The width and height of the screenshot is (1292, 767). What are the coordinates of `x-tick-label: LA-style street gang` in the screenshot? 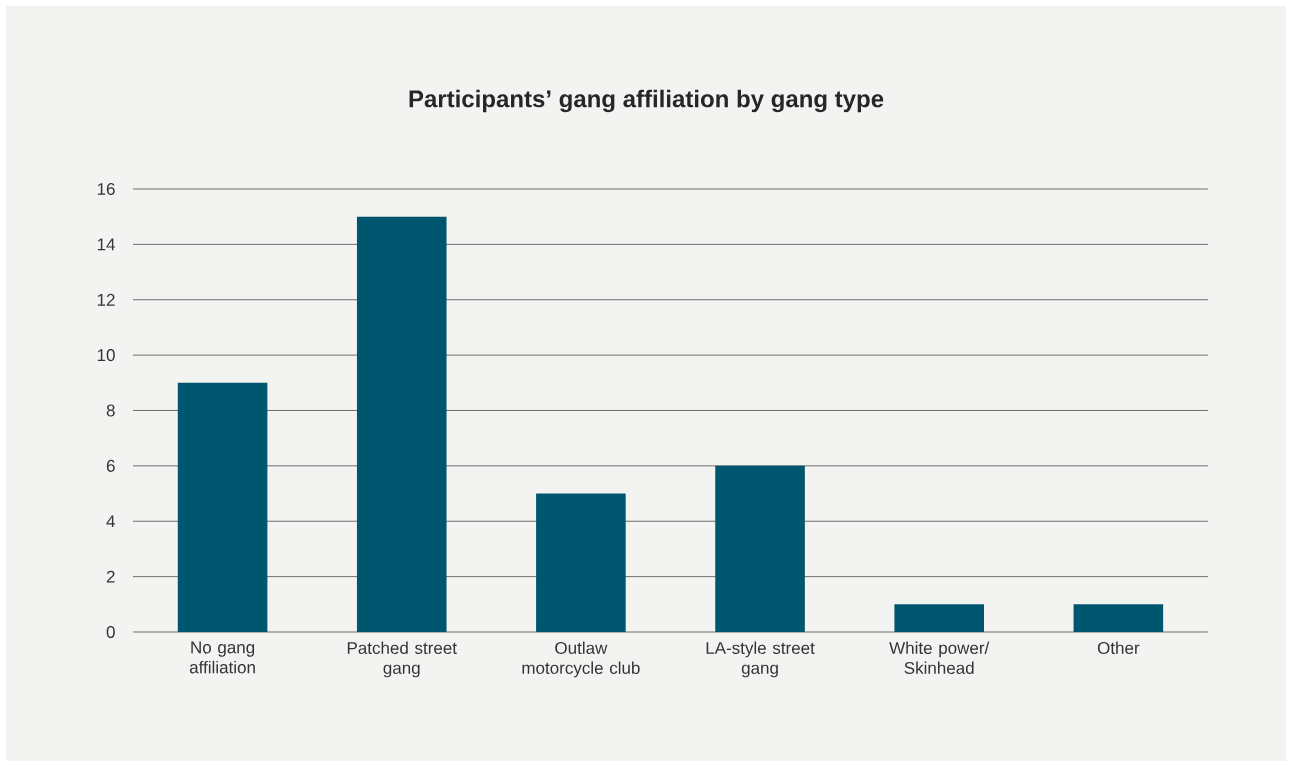 It's located at (760, 659).